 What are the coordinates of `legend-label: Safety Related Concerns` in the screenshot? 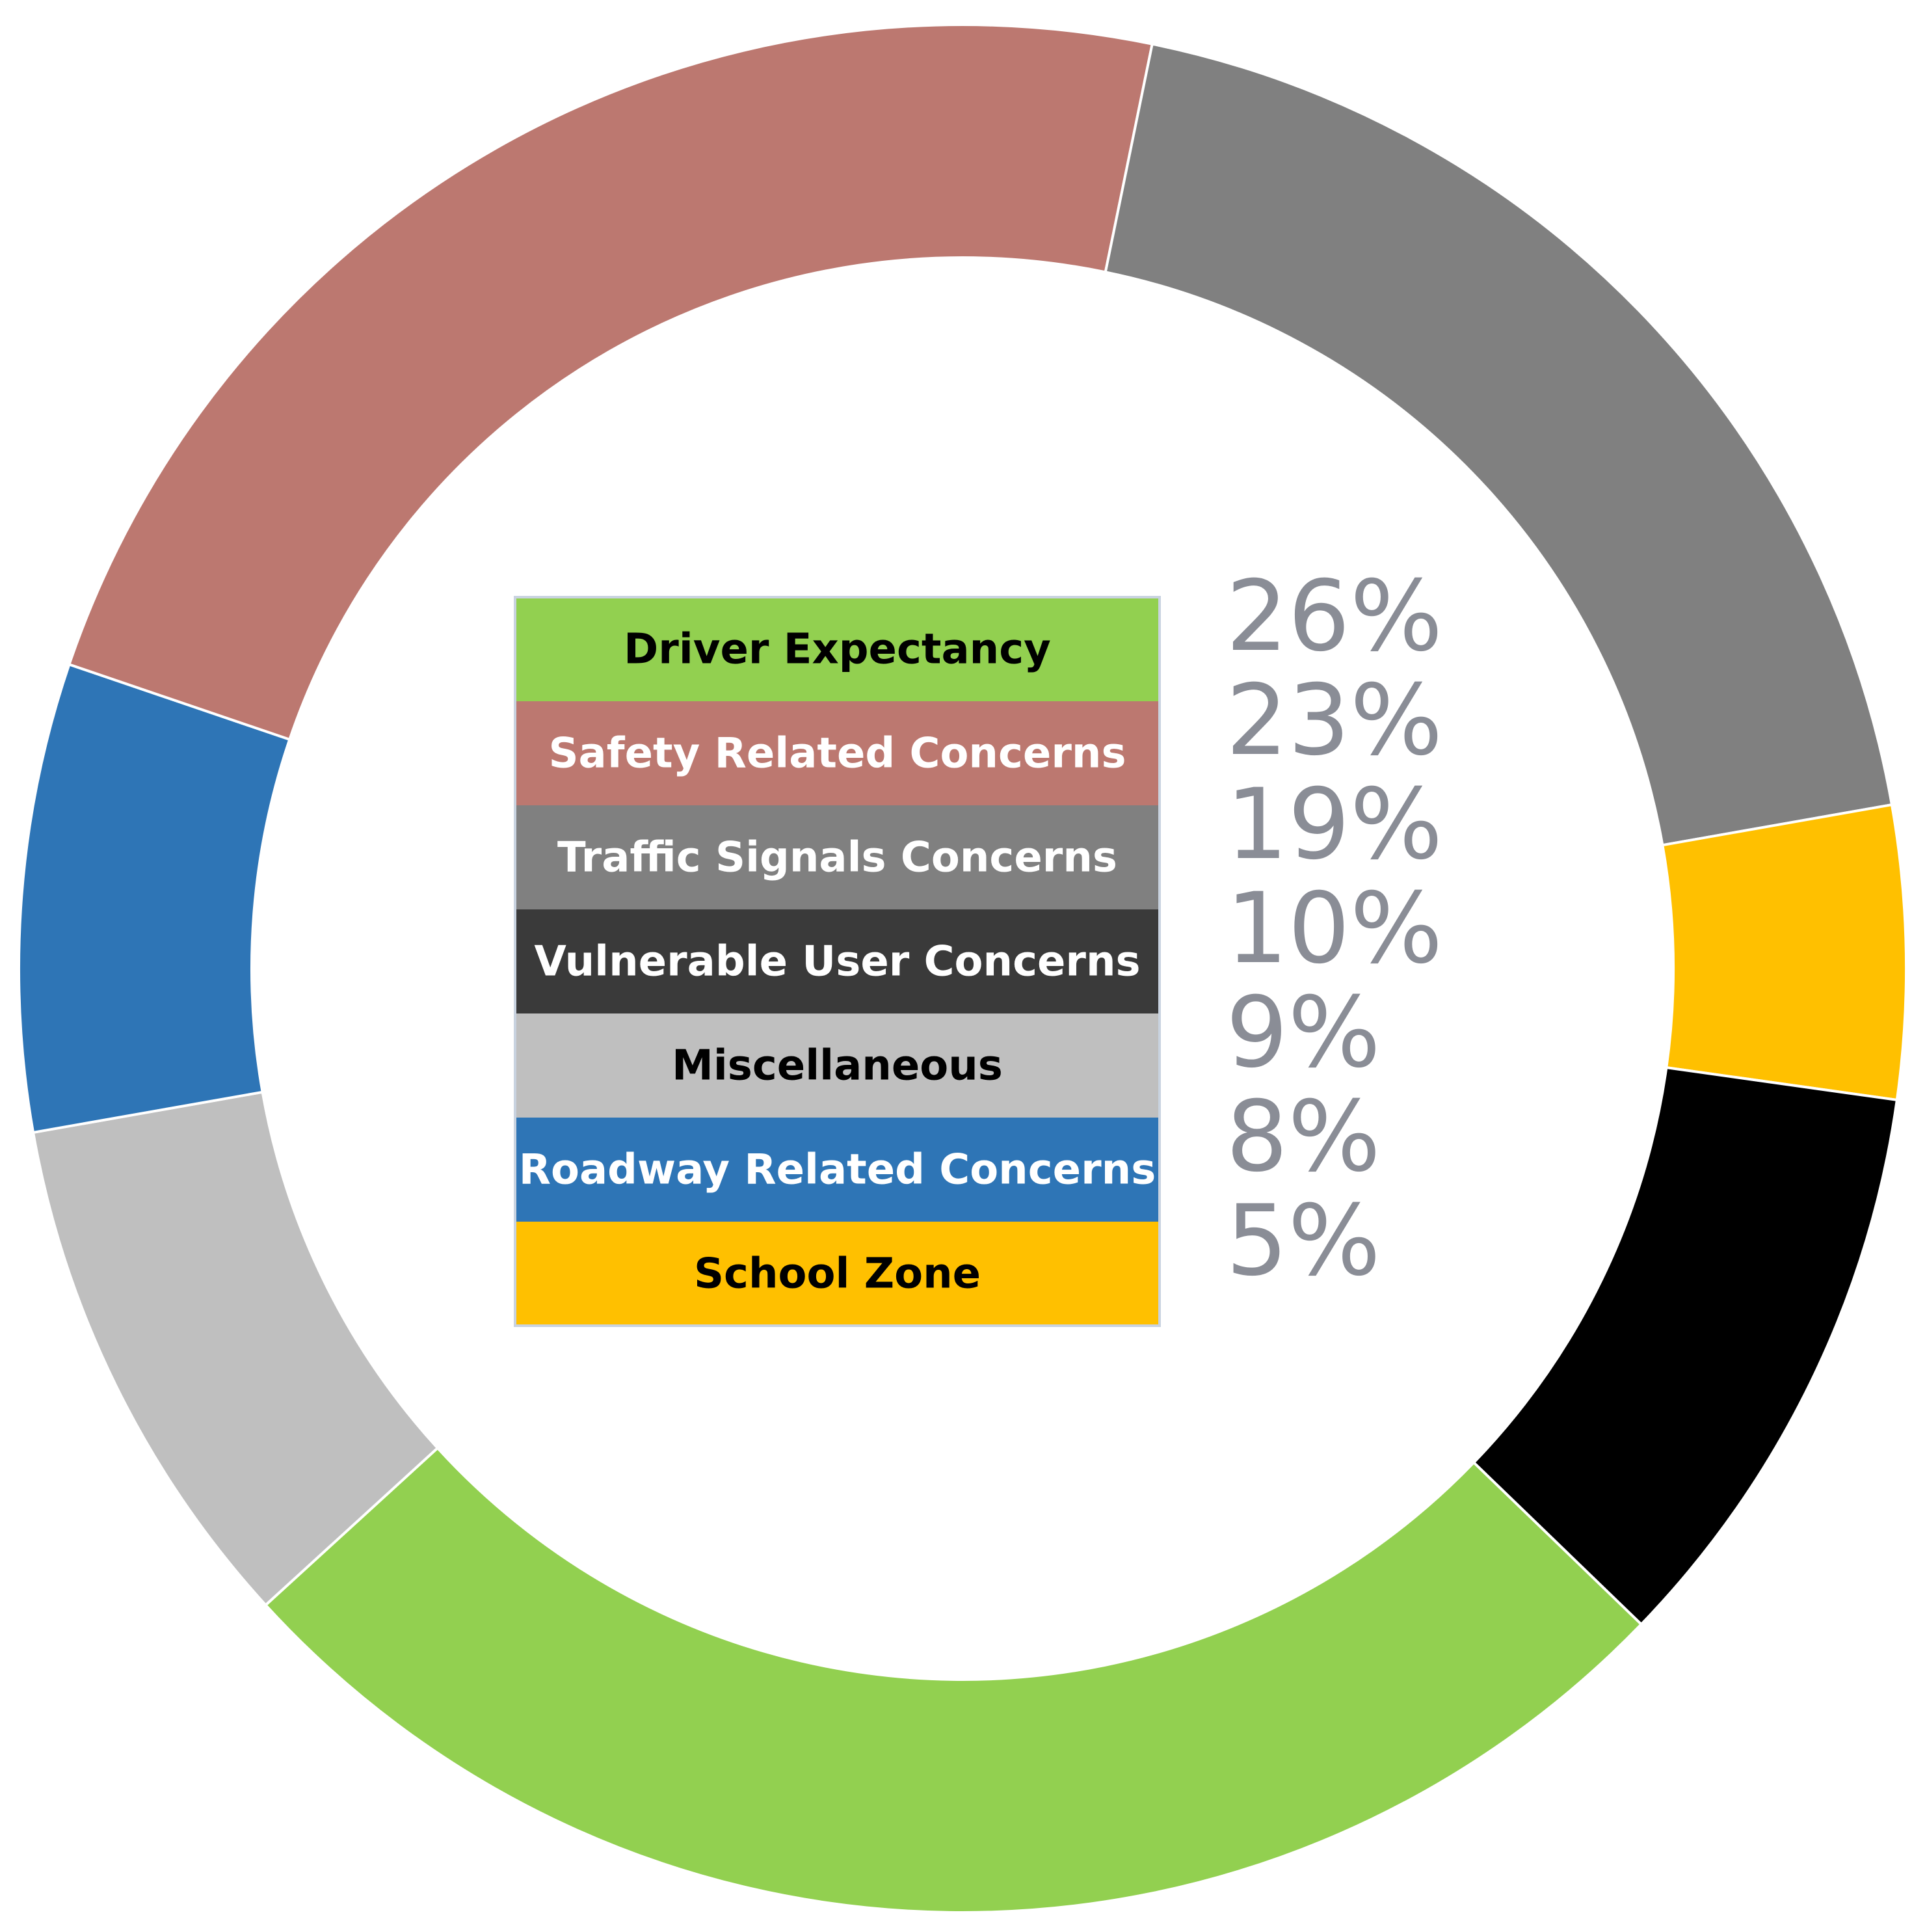 It's located at (837, 754).